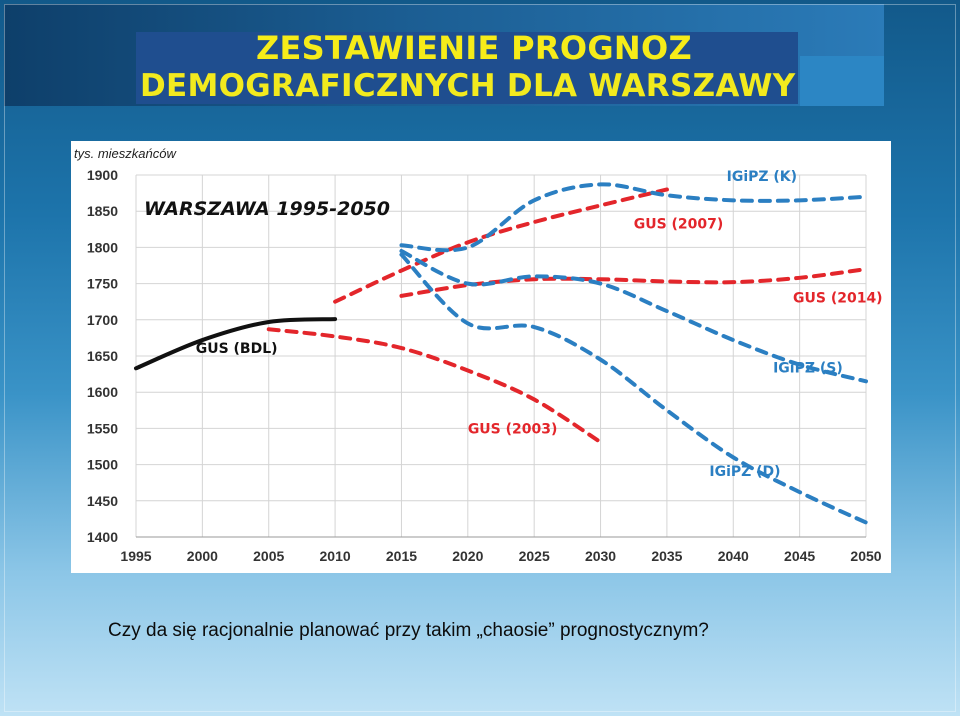 This screenshot has width=960, height=716. What do you see at coordinates (102, 247) in the screenshot?
I see `y-tick-label: 1800` at bounding box center [102, 247].